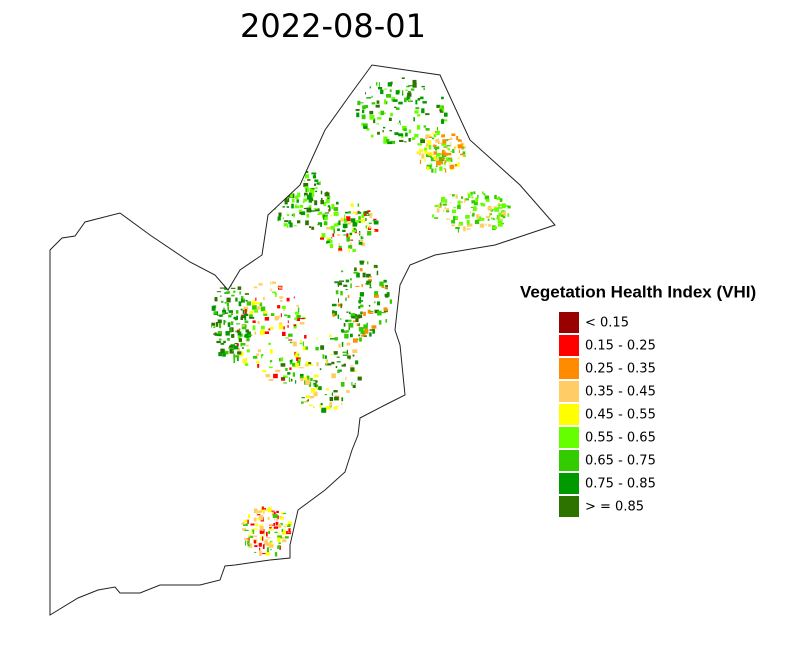 This screenshot has width=791, height=671. Describe the element at coordinates (614, 507) in the screenshot. I see `legend-label: > = 0.85` at that location.